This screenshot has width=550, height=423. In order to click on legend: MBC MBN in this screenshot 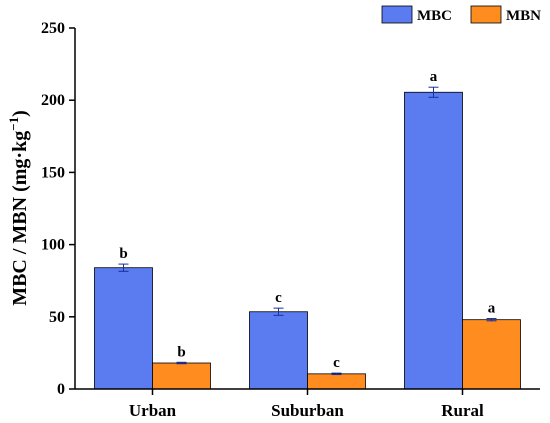, I will do `click(461, 14)`.